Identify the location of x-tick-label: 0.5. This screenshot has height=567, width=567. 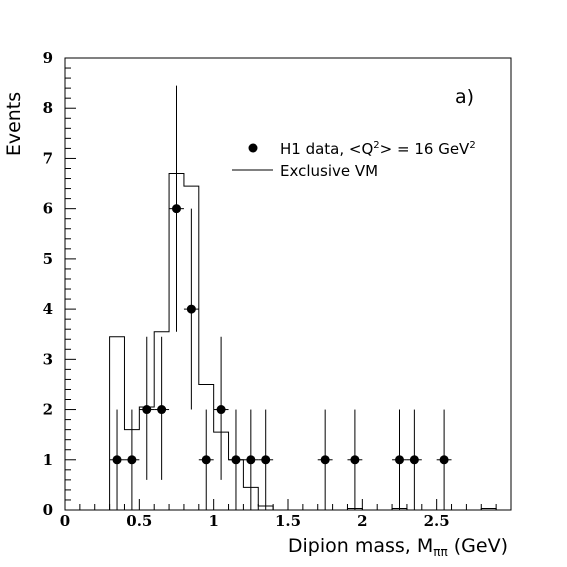
(139, 521).